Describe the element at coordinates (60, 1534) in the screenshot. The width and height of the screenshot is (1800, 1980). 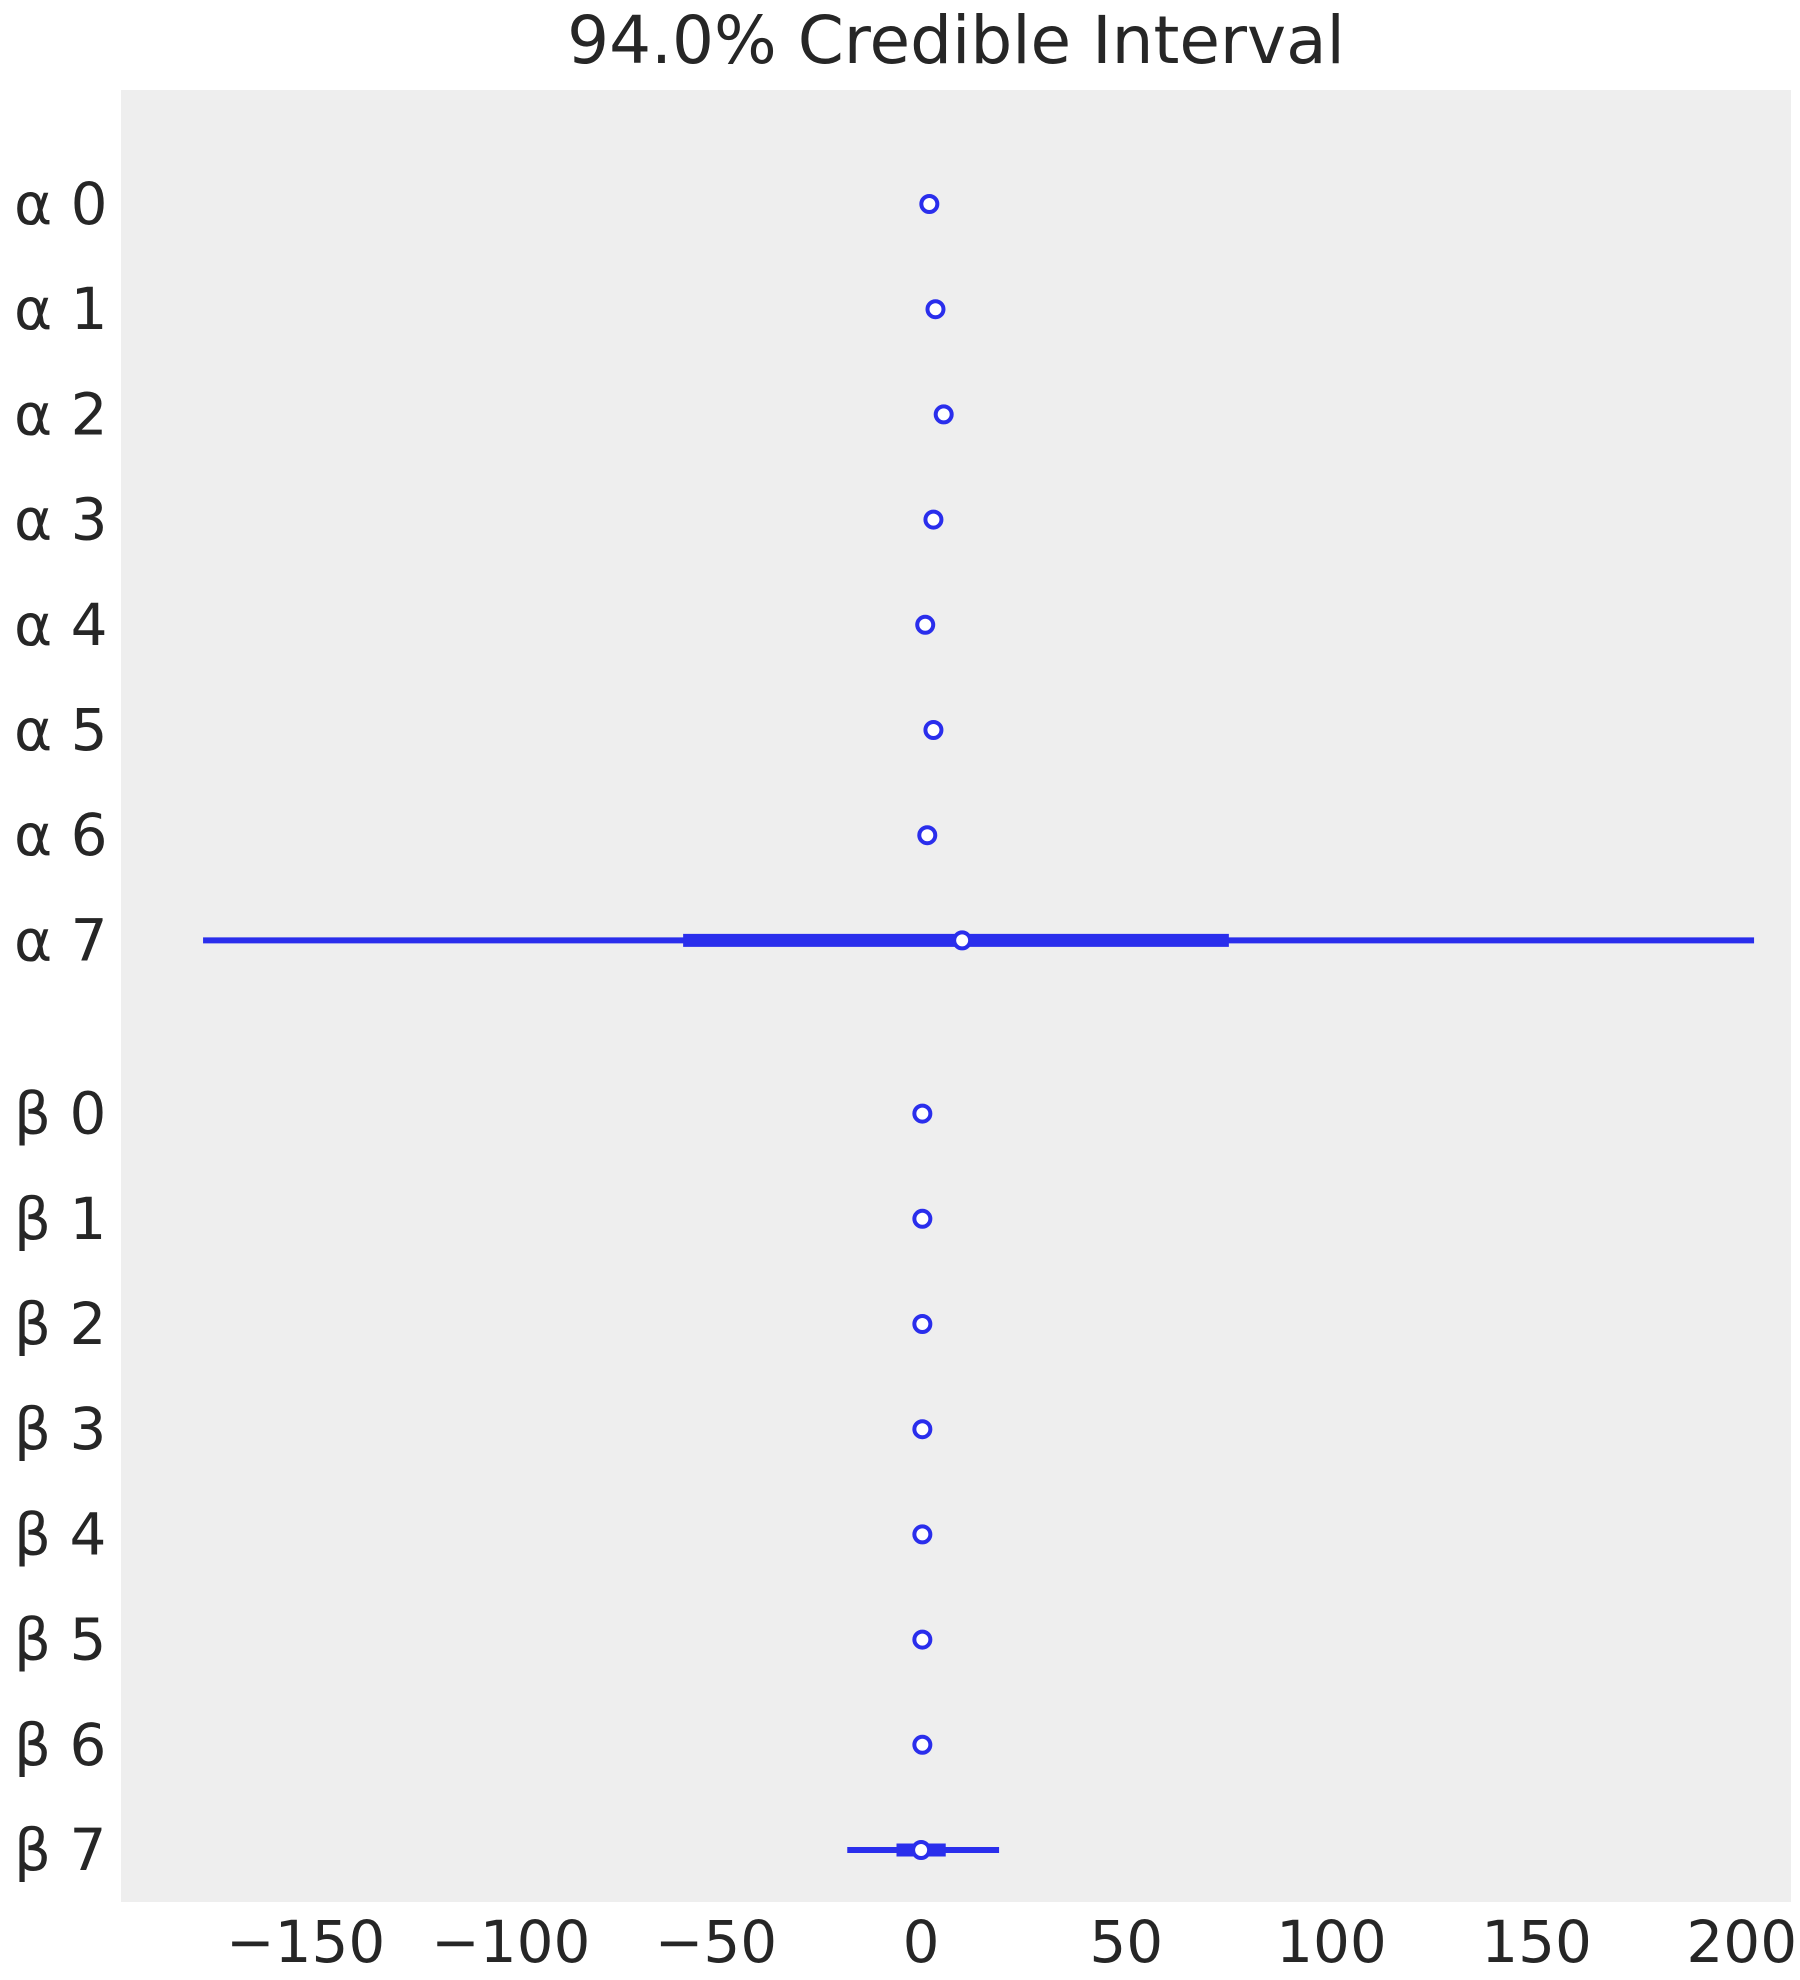
I see `row-label: β 4` at that location.